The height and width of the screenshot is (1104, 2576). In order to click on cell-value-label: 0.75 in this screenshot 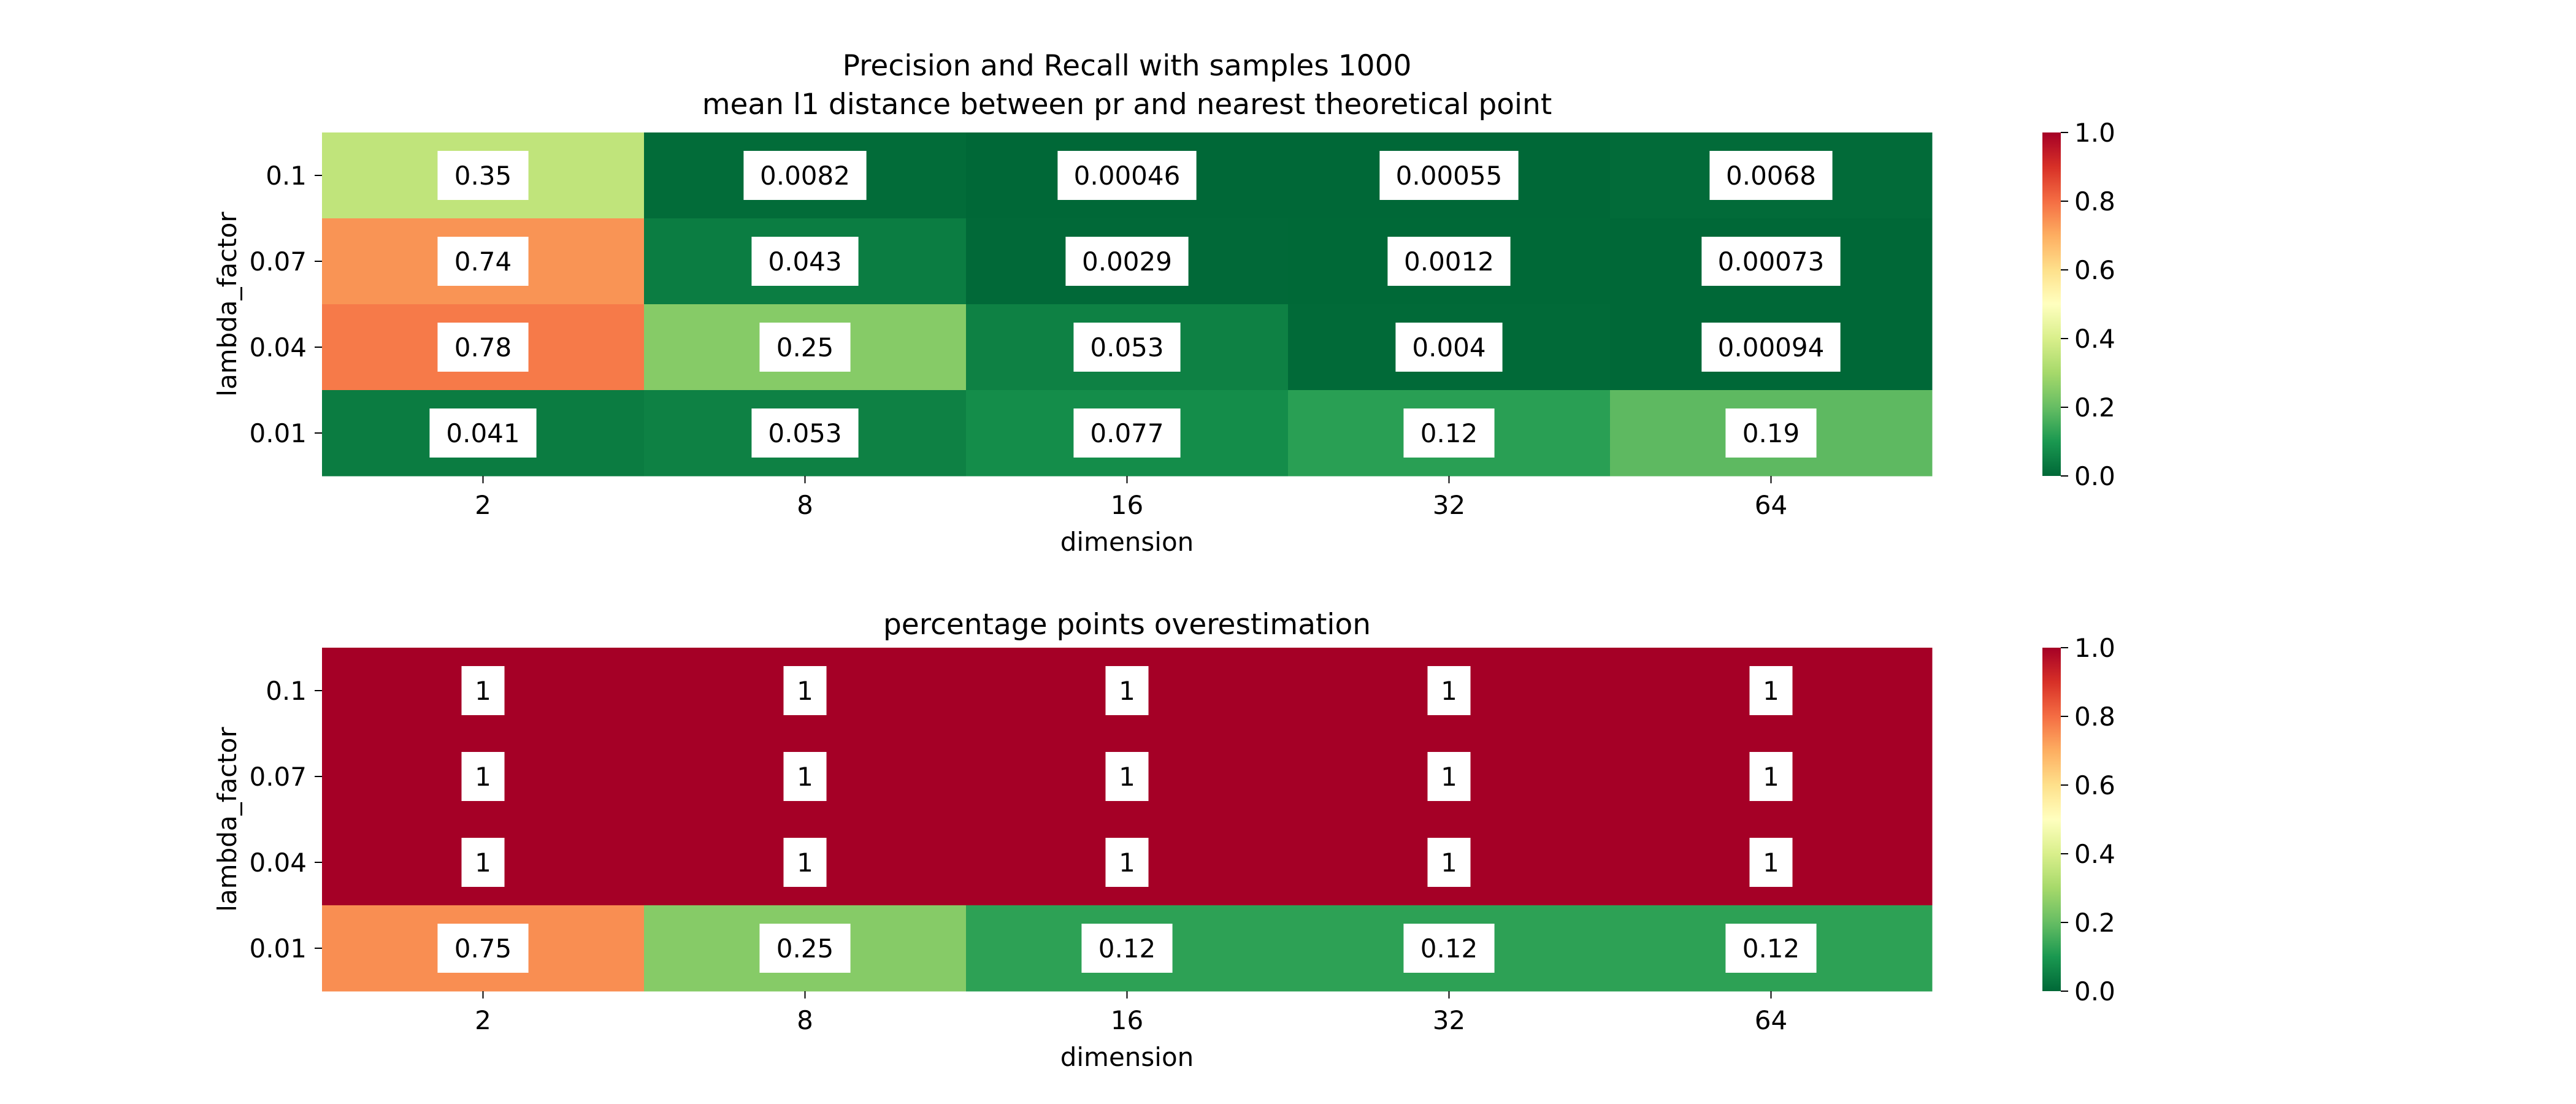, I will do `click(483, 948)`.